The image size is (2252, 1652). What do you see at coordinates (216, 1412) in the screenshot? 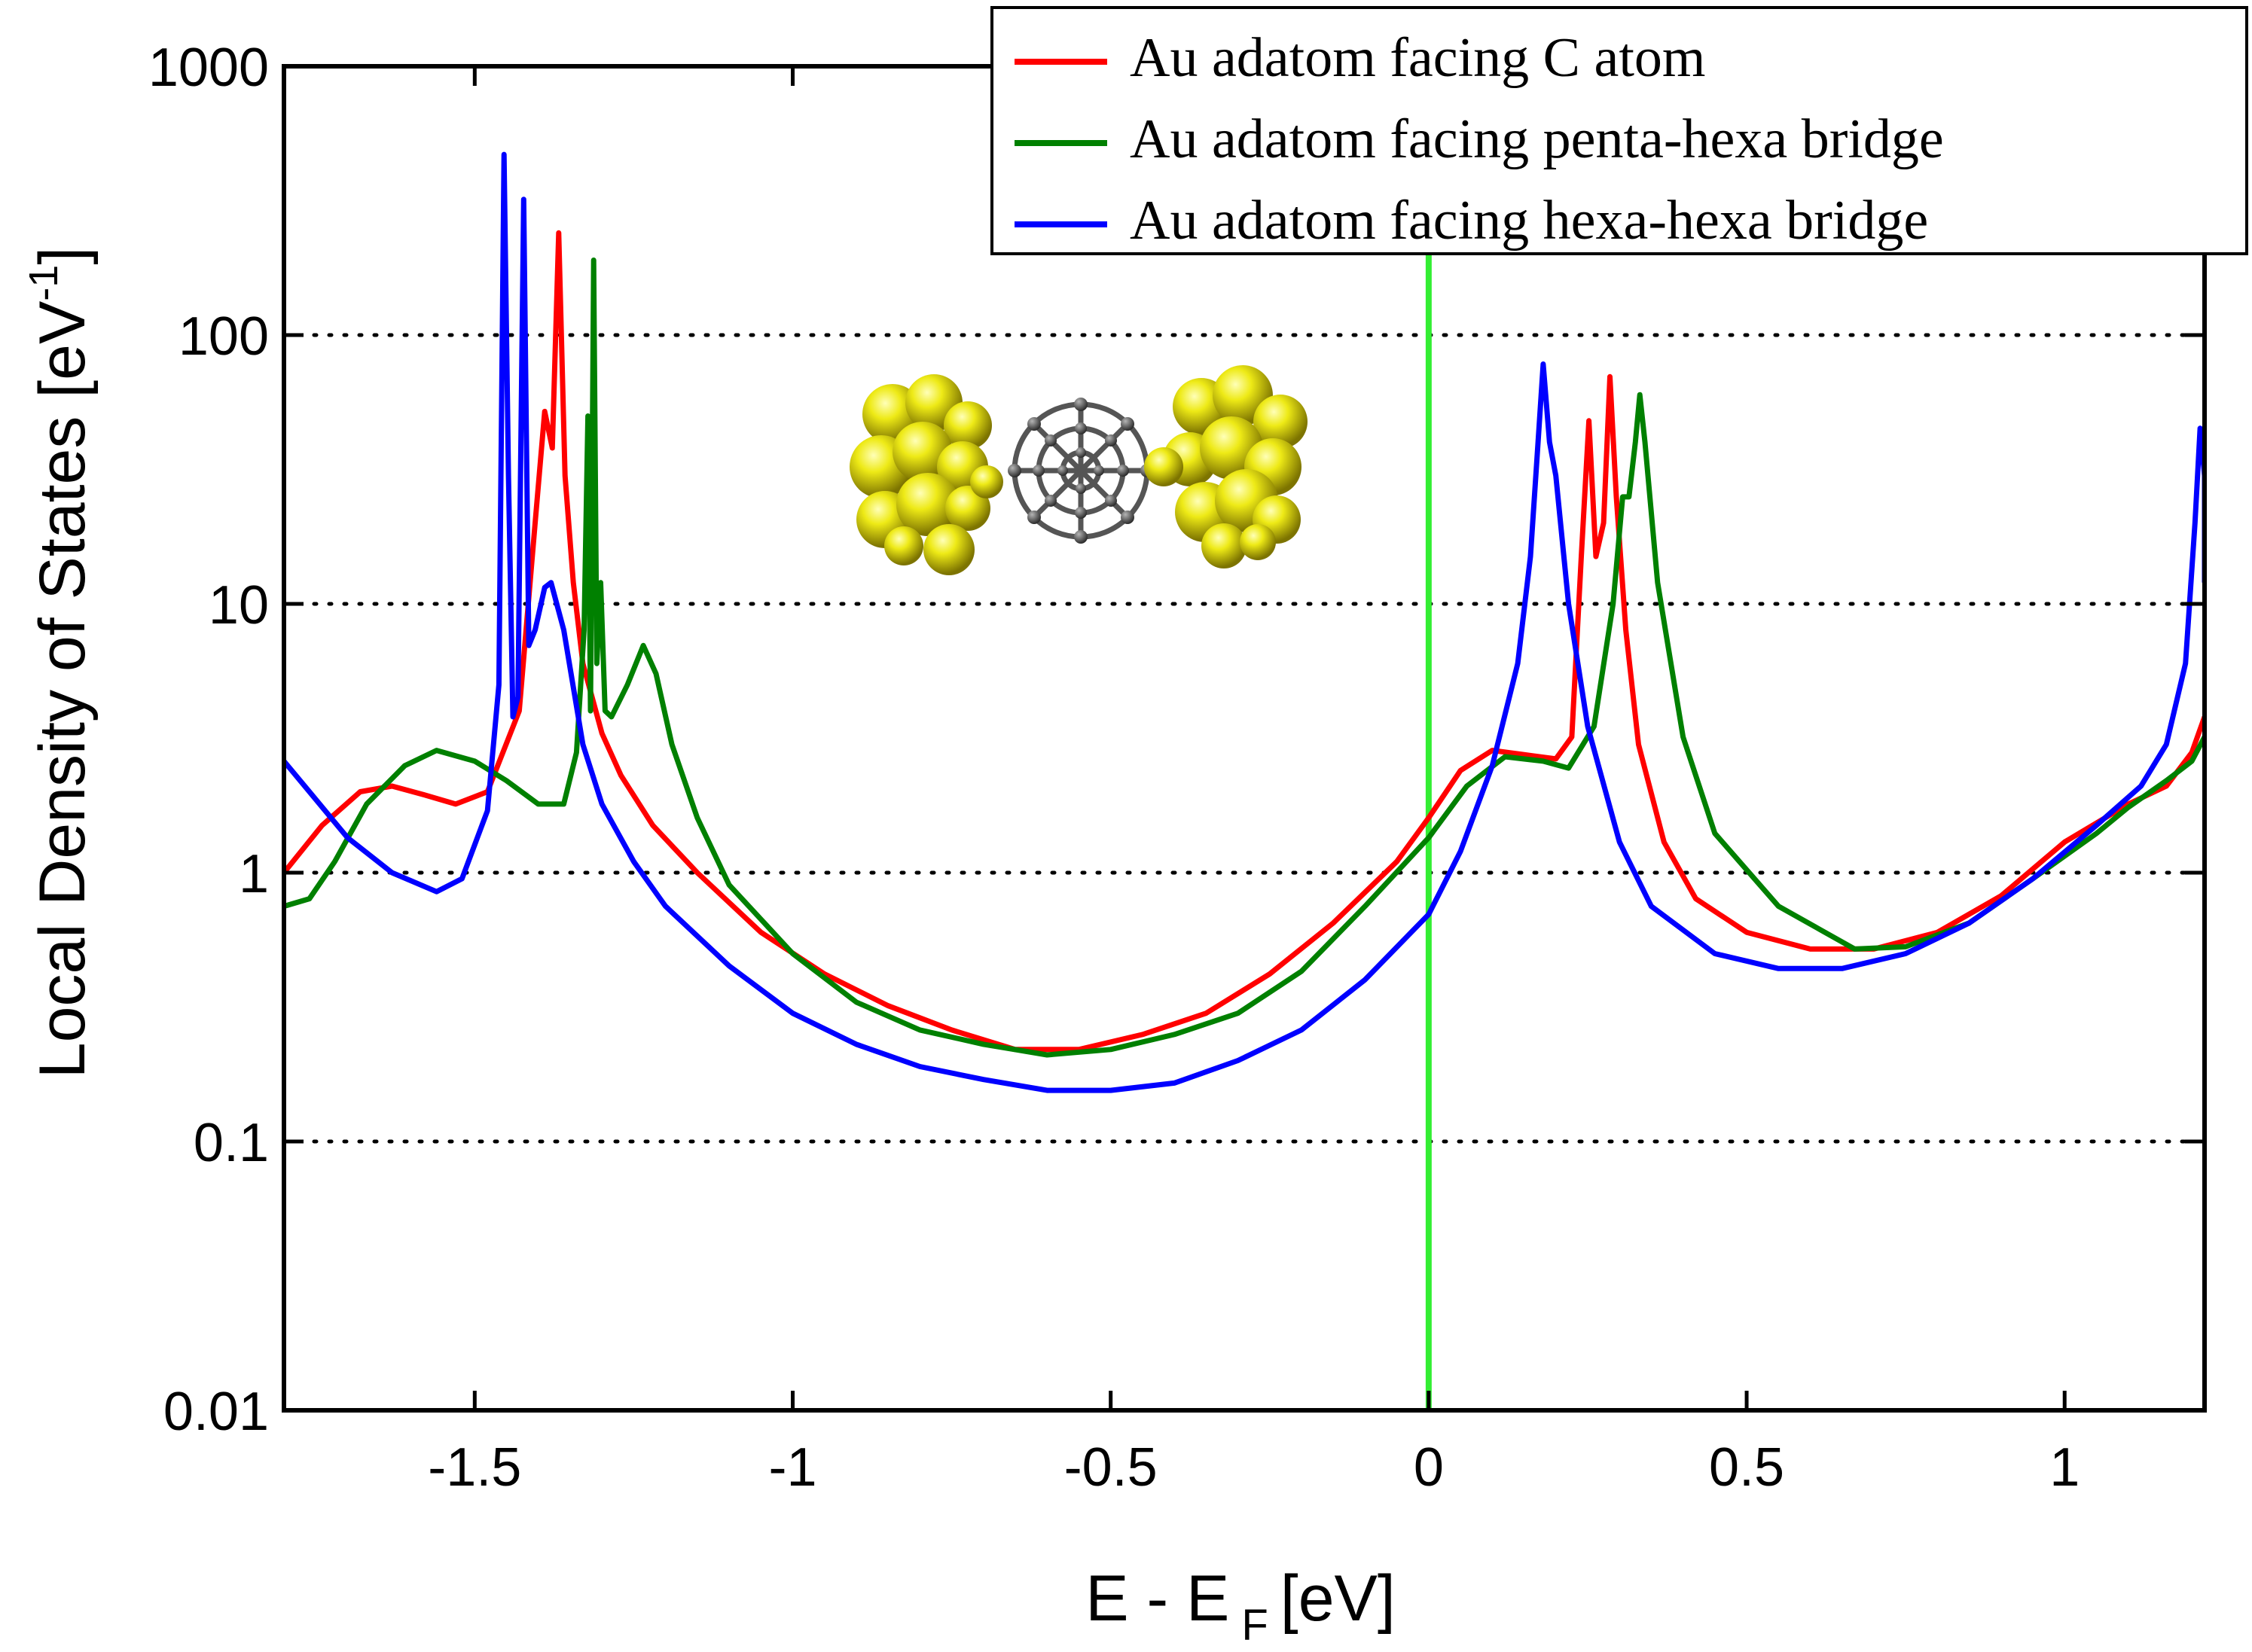
I see `y-tick-label: 0.01` at bounding box center [216, 1412].